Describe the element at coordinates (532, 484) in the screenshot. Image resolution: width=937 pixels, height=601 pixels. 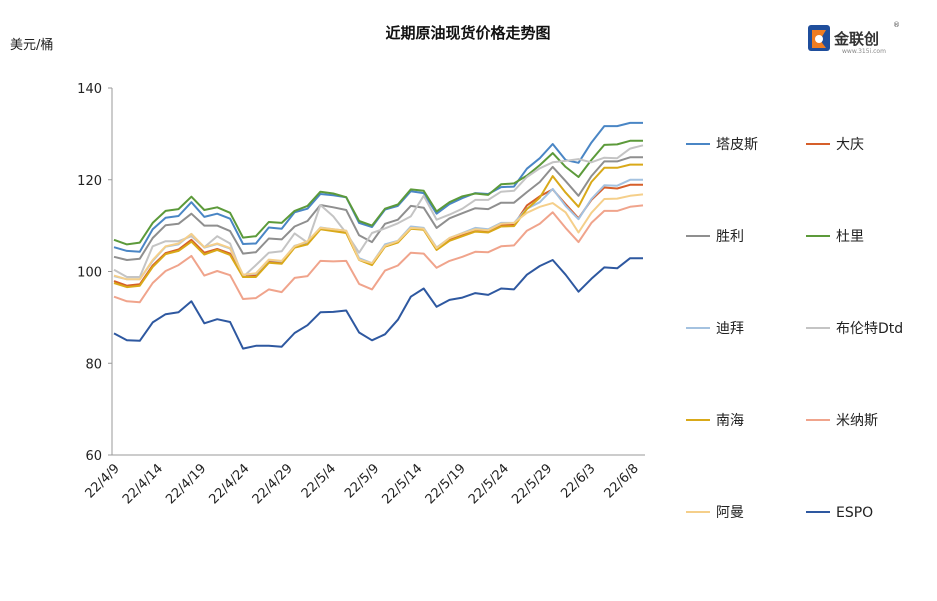
I see `x-tick-label: 22/5/29` at that location.